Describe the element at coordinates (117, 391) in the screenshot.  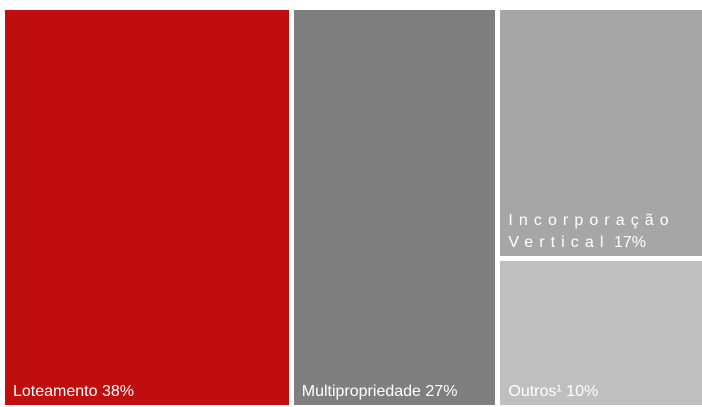
I see `value-label: 38%` at that location.